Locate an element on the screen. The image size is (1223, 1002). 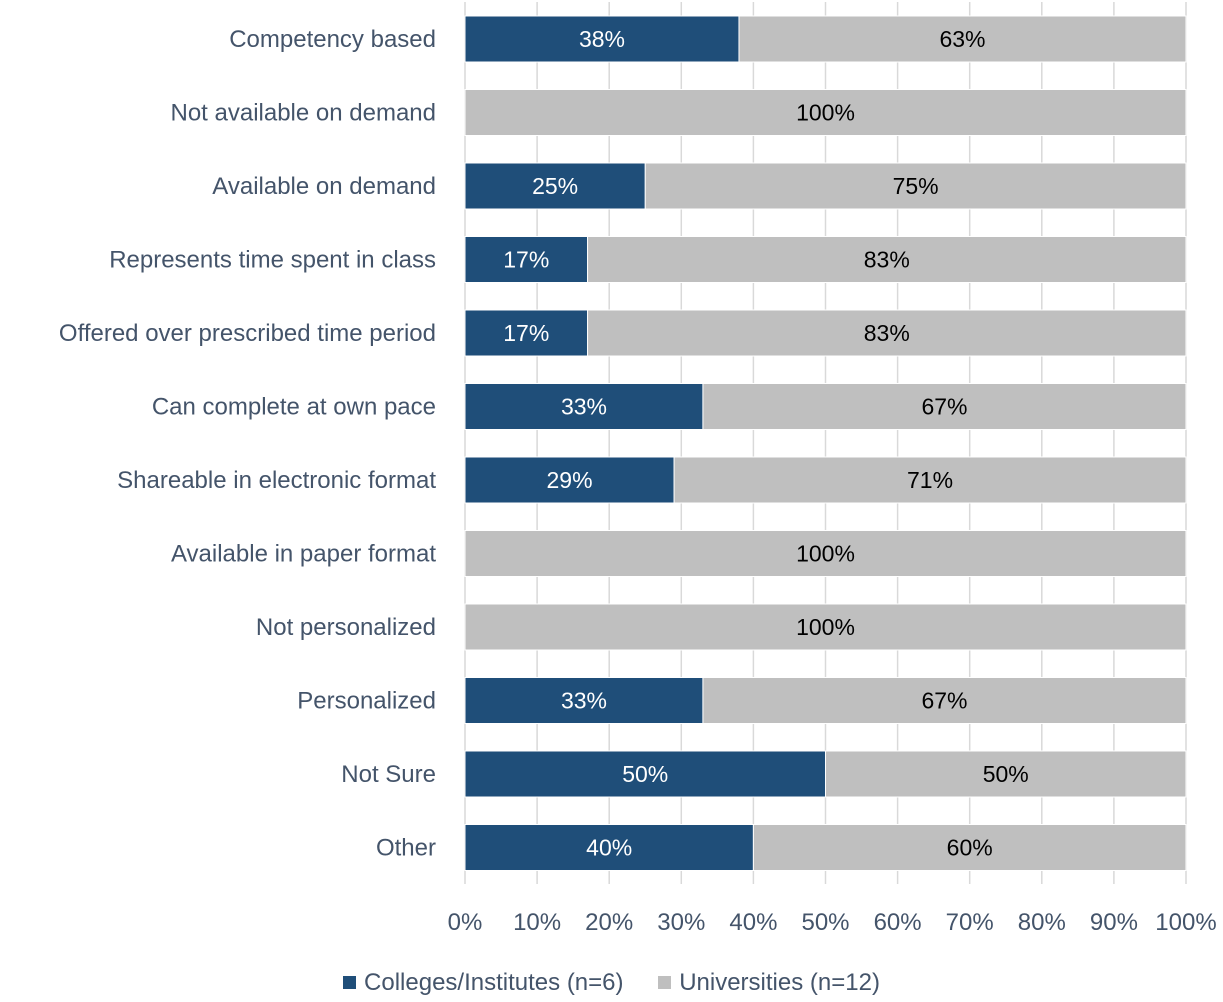
category-label: Other is located at coordinates (406, 848).